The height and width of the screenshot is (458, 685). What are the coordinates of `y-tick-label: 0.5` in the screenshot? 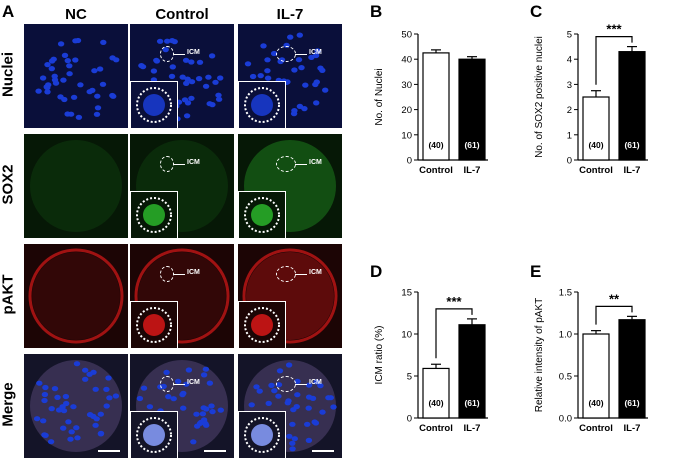 It's located at (565, 377).